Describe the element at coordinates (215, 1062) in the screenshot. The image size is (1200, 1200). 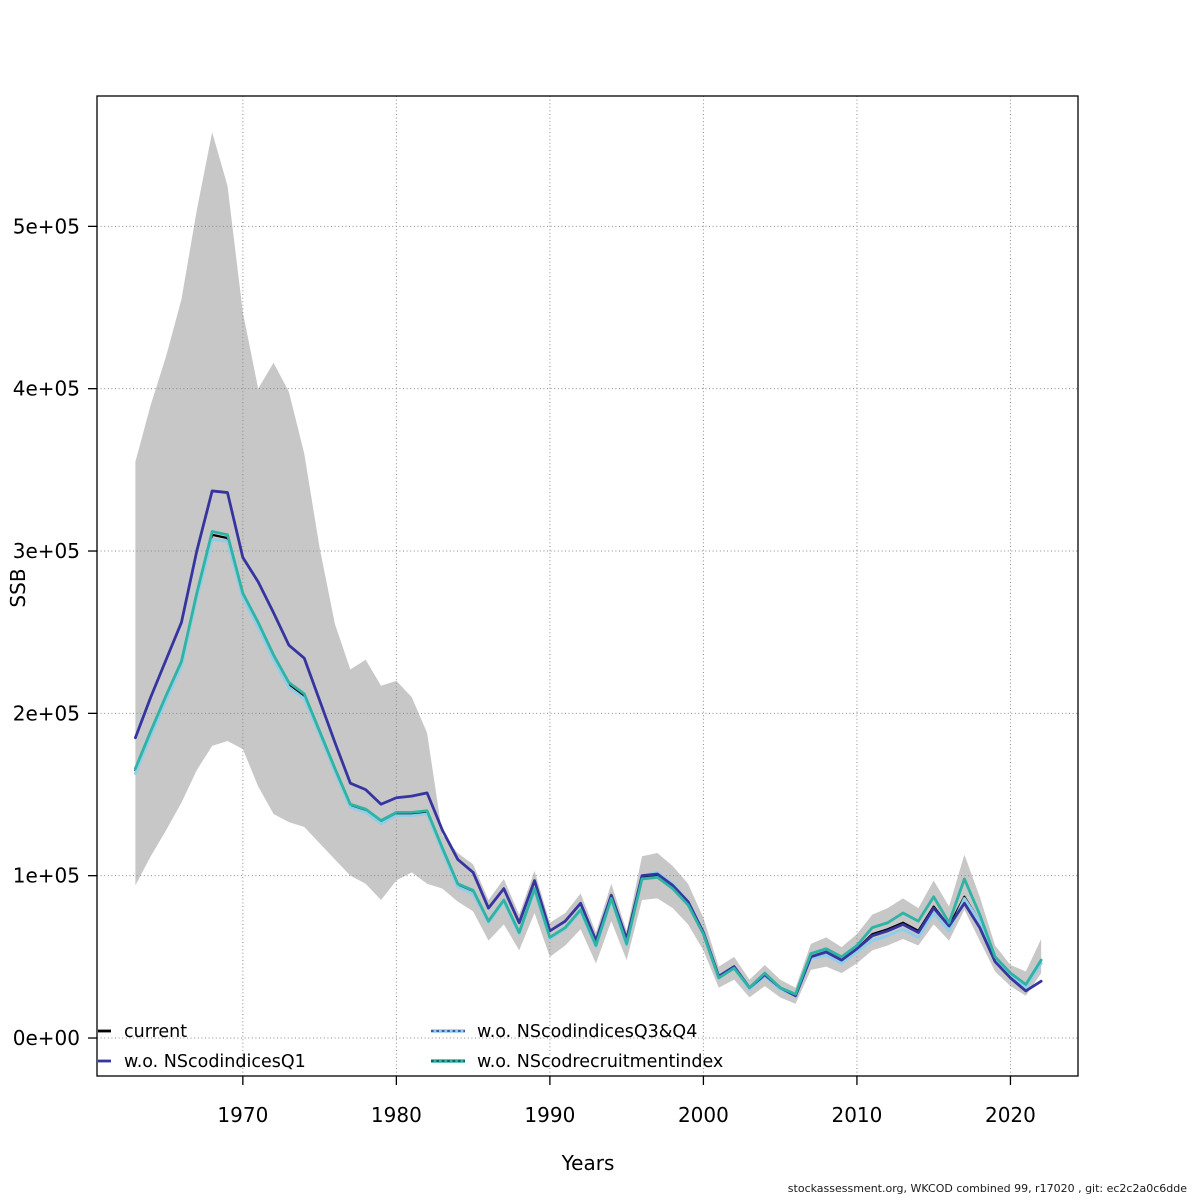
I see `legend-label-wo-nscodindicesq1: w.o. NScodindicesQ1` at that location.